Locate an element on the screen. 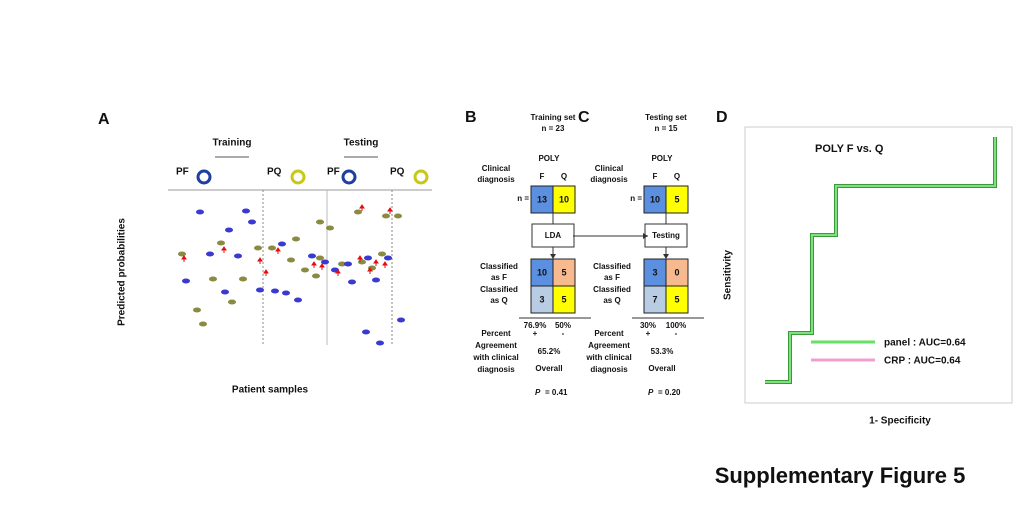  label: Q is located at coordinates (564, 176).